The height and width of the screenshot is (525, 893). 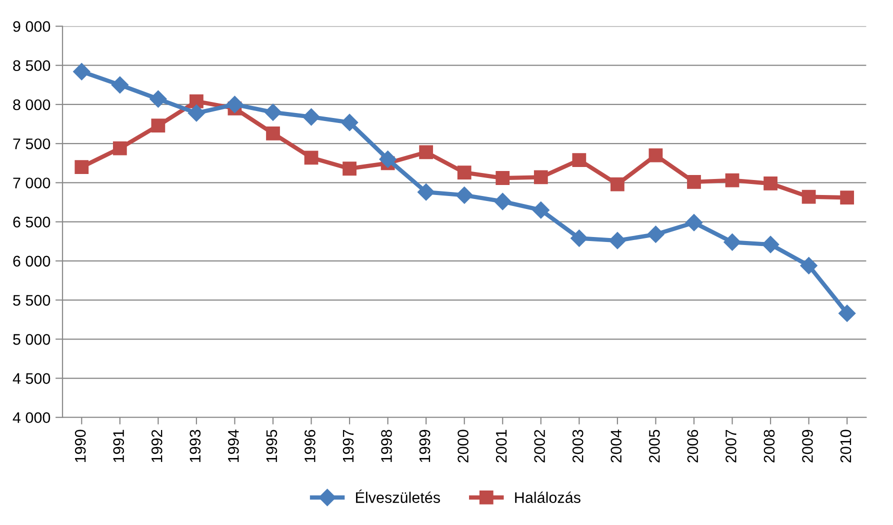 What do you see at coordinates (80, 446) in the screenshot?
I see `x-tick-label: 1990` at bounding box center [80, 446].